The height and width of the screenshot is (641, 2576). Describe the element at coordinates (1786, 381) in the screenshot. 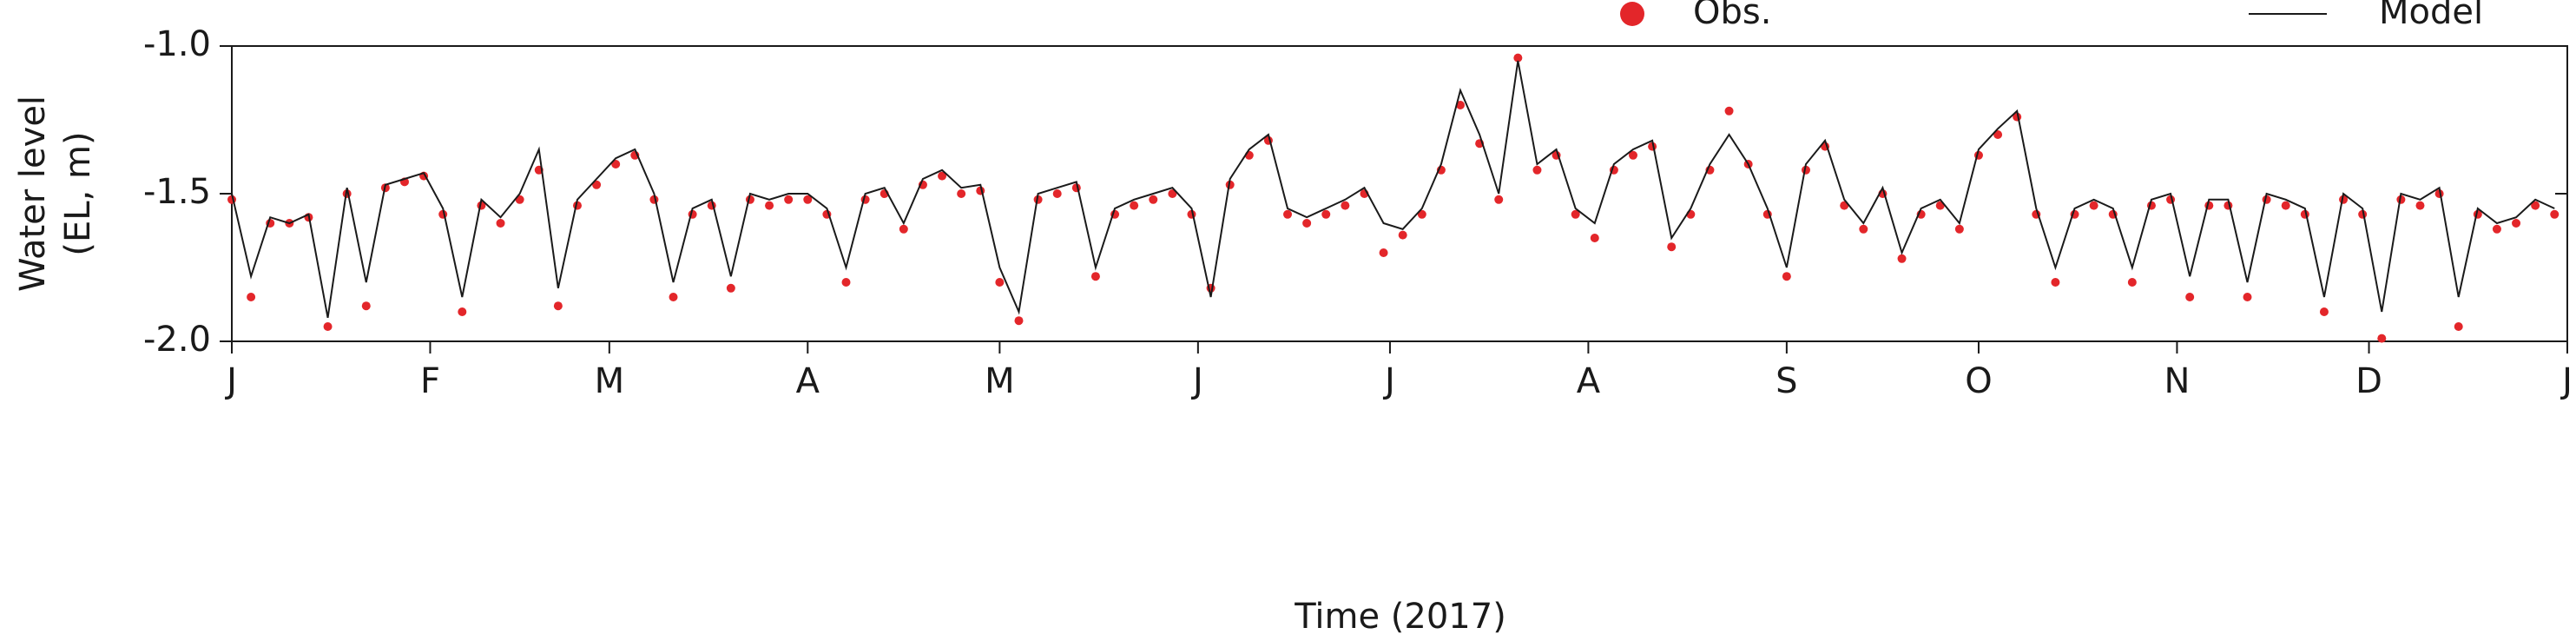

I see `x-tick-label: S` at that location.